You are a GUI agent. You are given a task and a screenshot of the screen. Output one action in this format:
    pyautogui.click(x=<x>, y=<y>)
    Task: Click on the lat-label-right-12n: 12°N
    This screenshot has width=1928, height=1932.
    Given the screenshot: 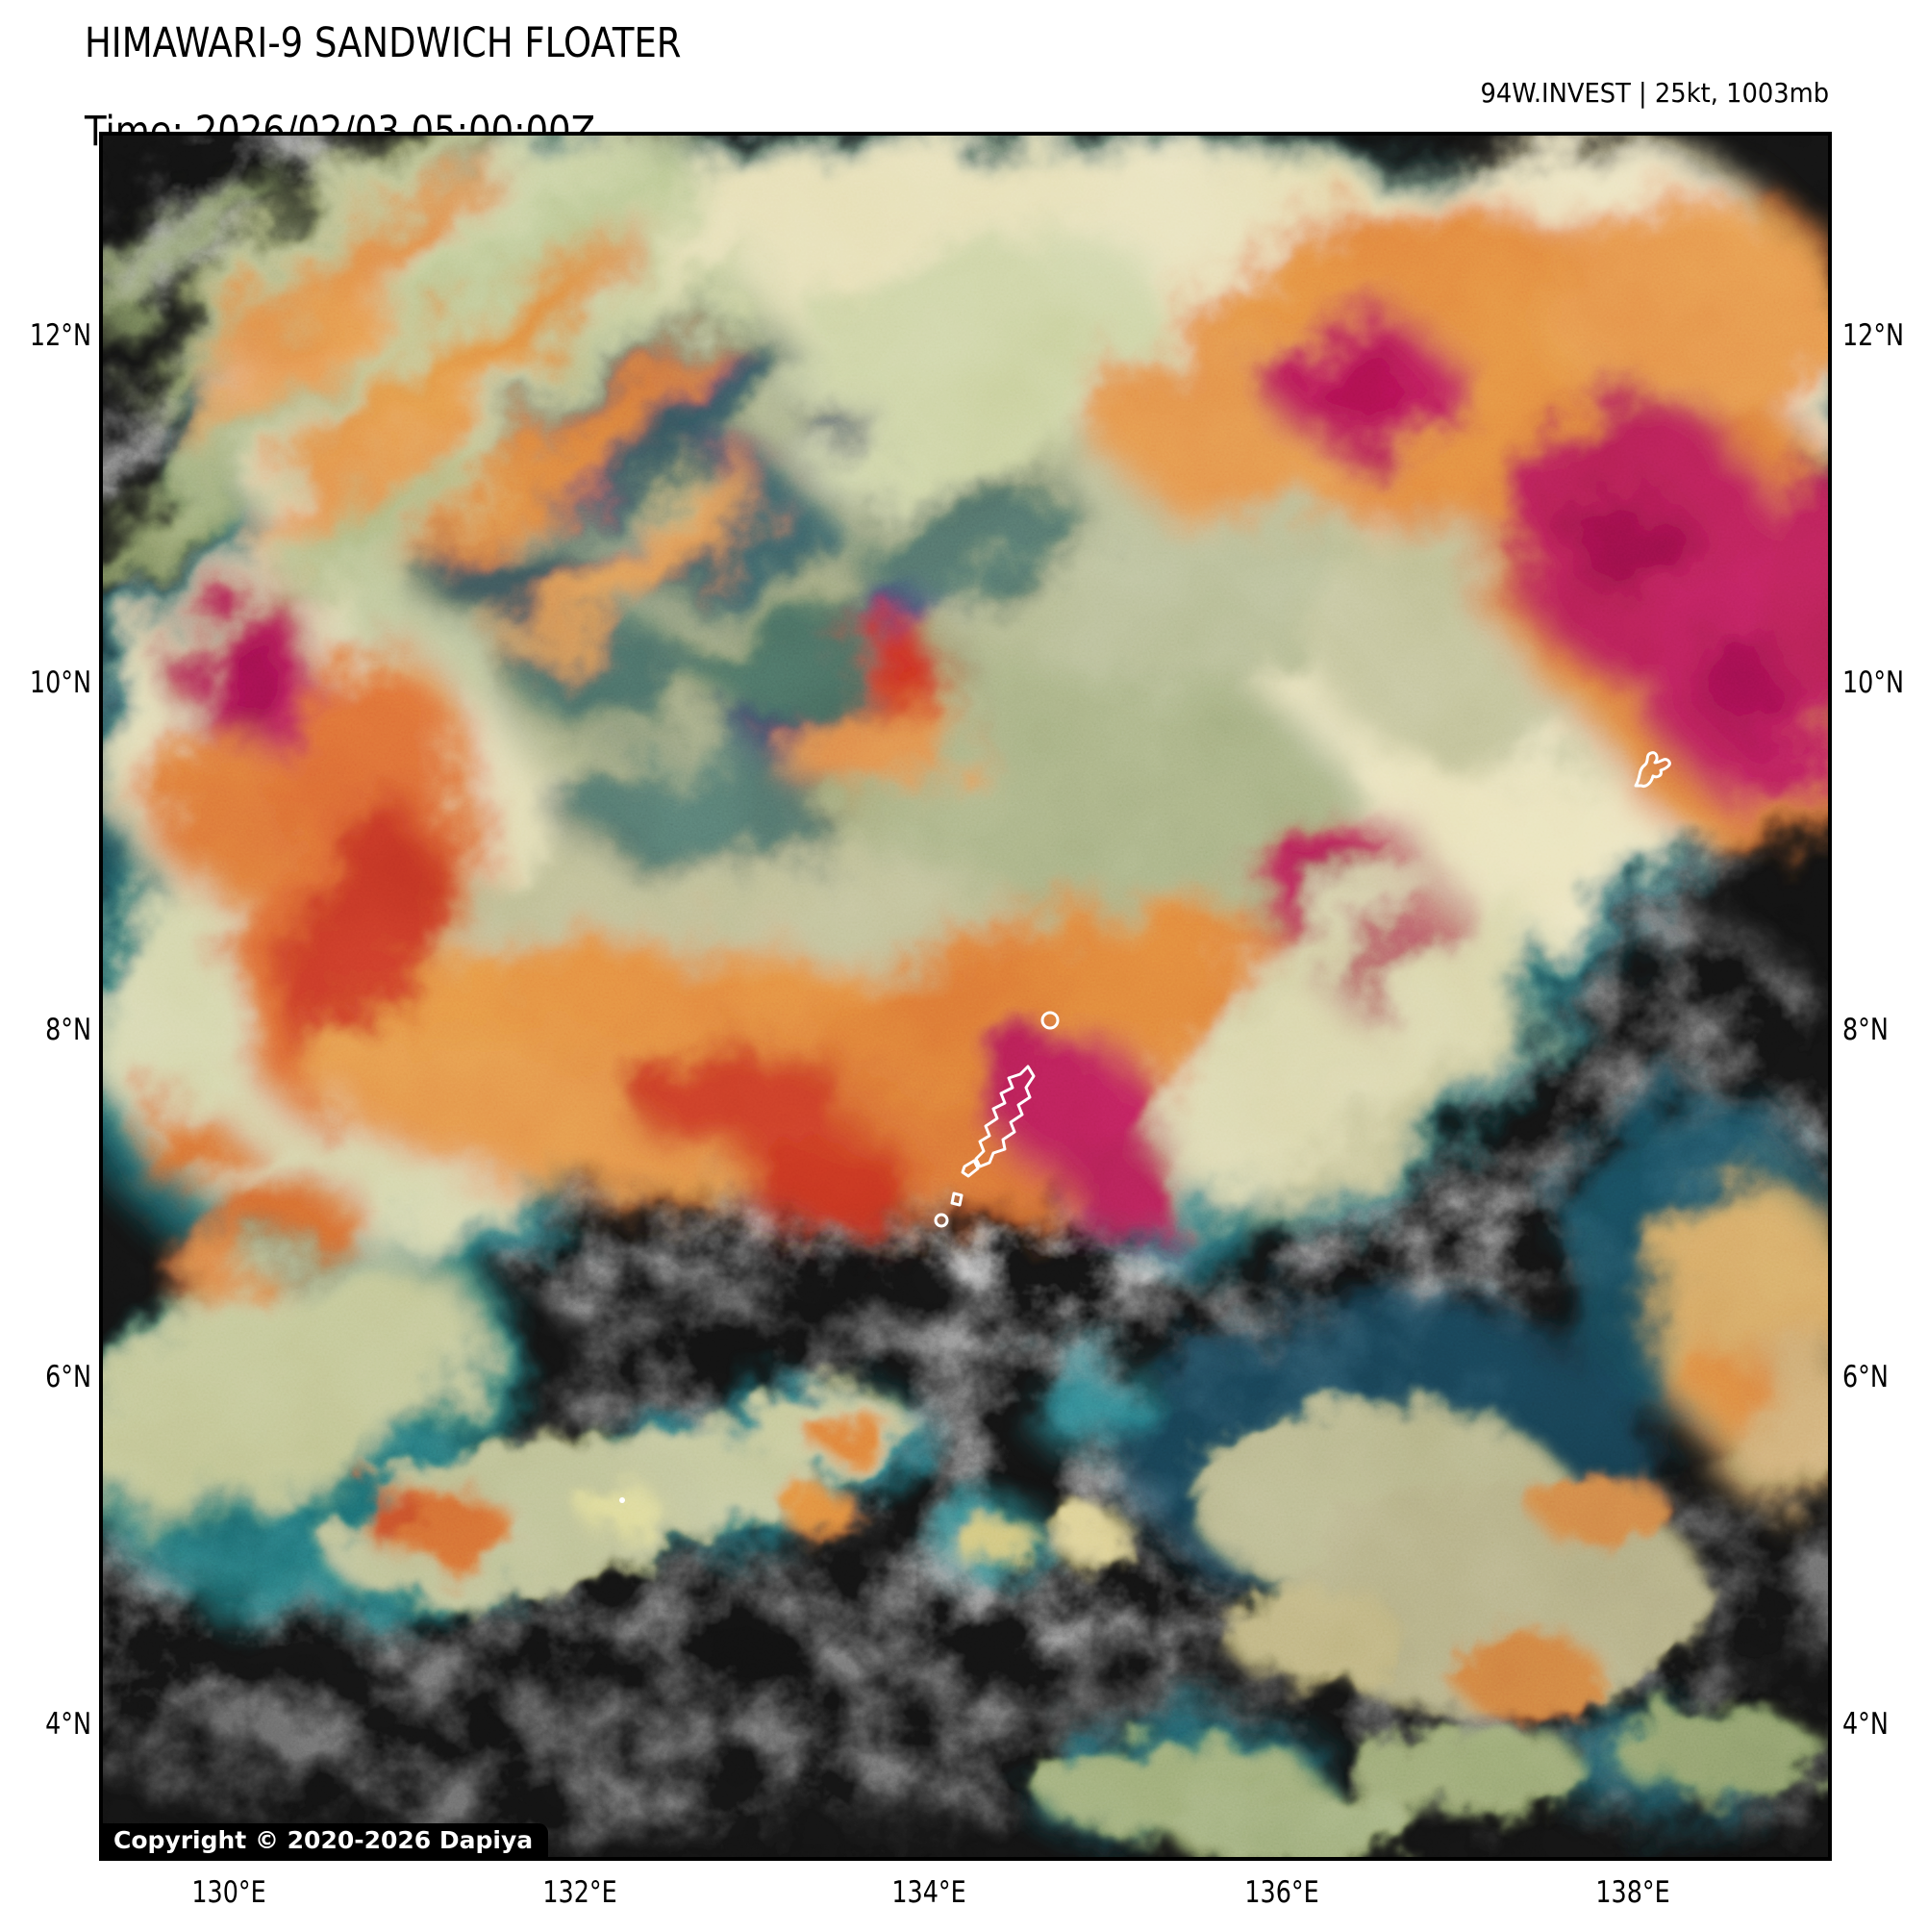 What is the action you would take?
    pyautogui.click(x=1874, y=335)
    